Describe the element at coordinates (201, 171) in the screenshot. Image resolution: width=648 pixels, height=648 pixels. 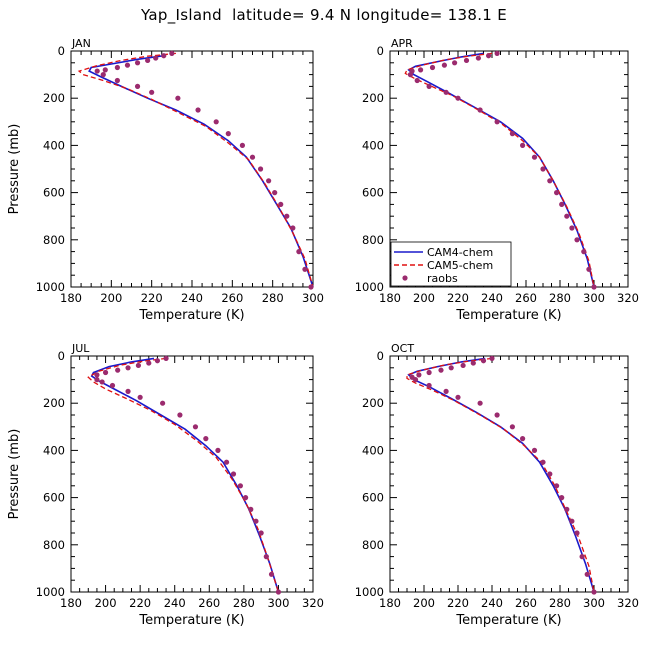
I see `cam4-chem-line` at that location.